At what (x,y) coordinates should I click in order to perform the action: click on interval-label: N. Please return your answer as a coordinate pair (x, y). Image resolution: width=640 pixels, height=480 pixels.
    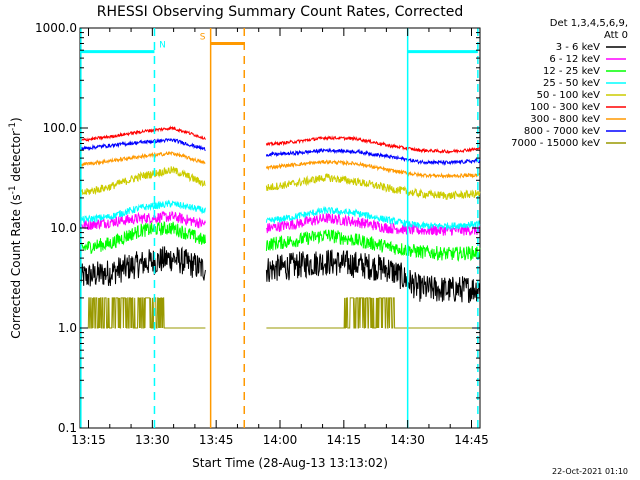
    Looking at the image, I should click on (162, 46).